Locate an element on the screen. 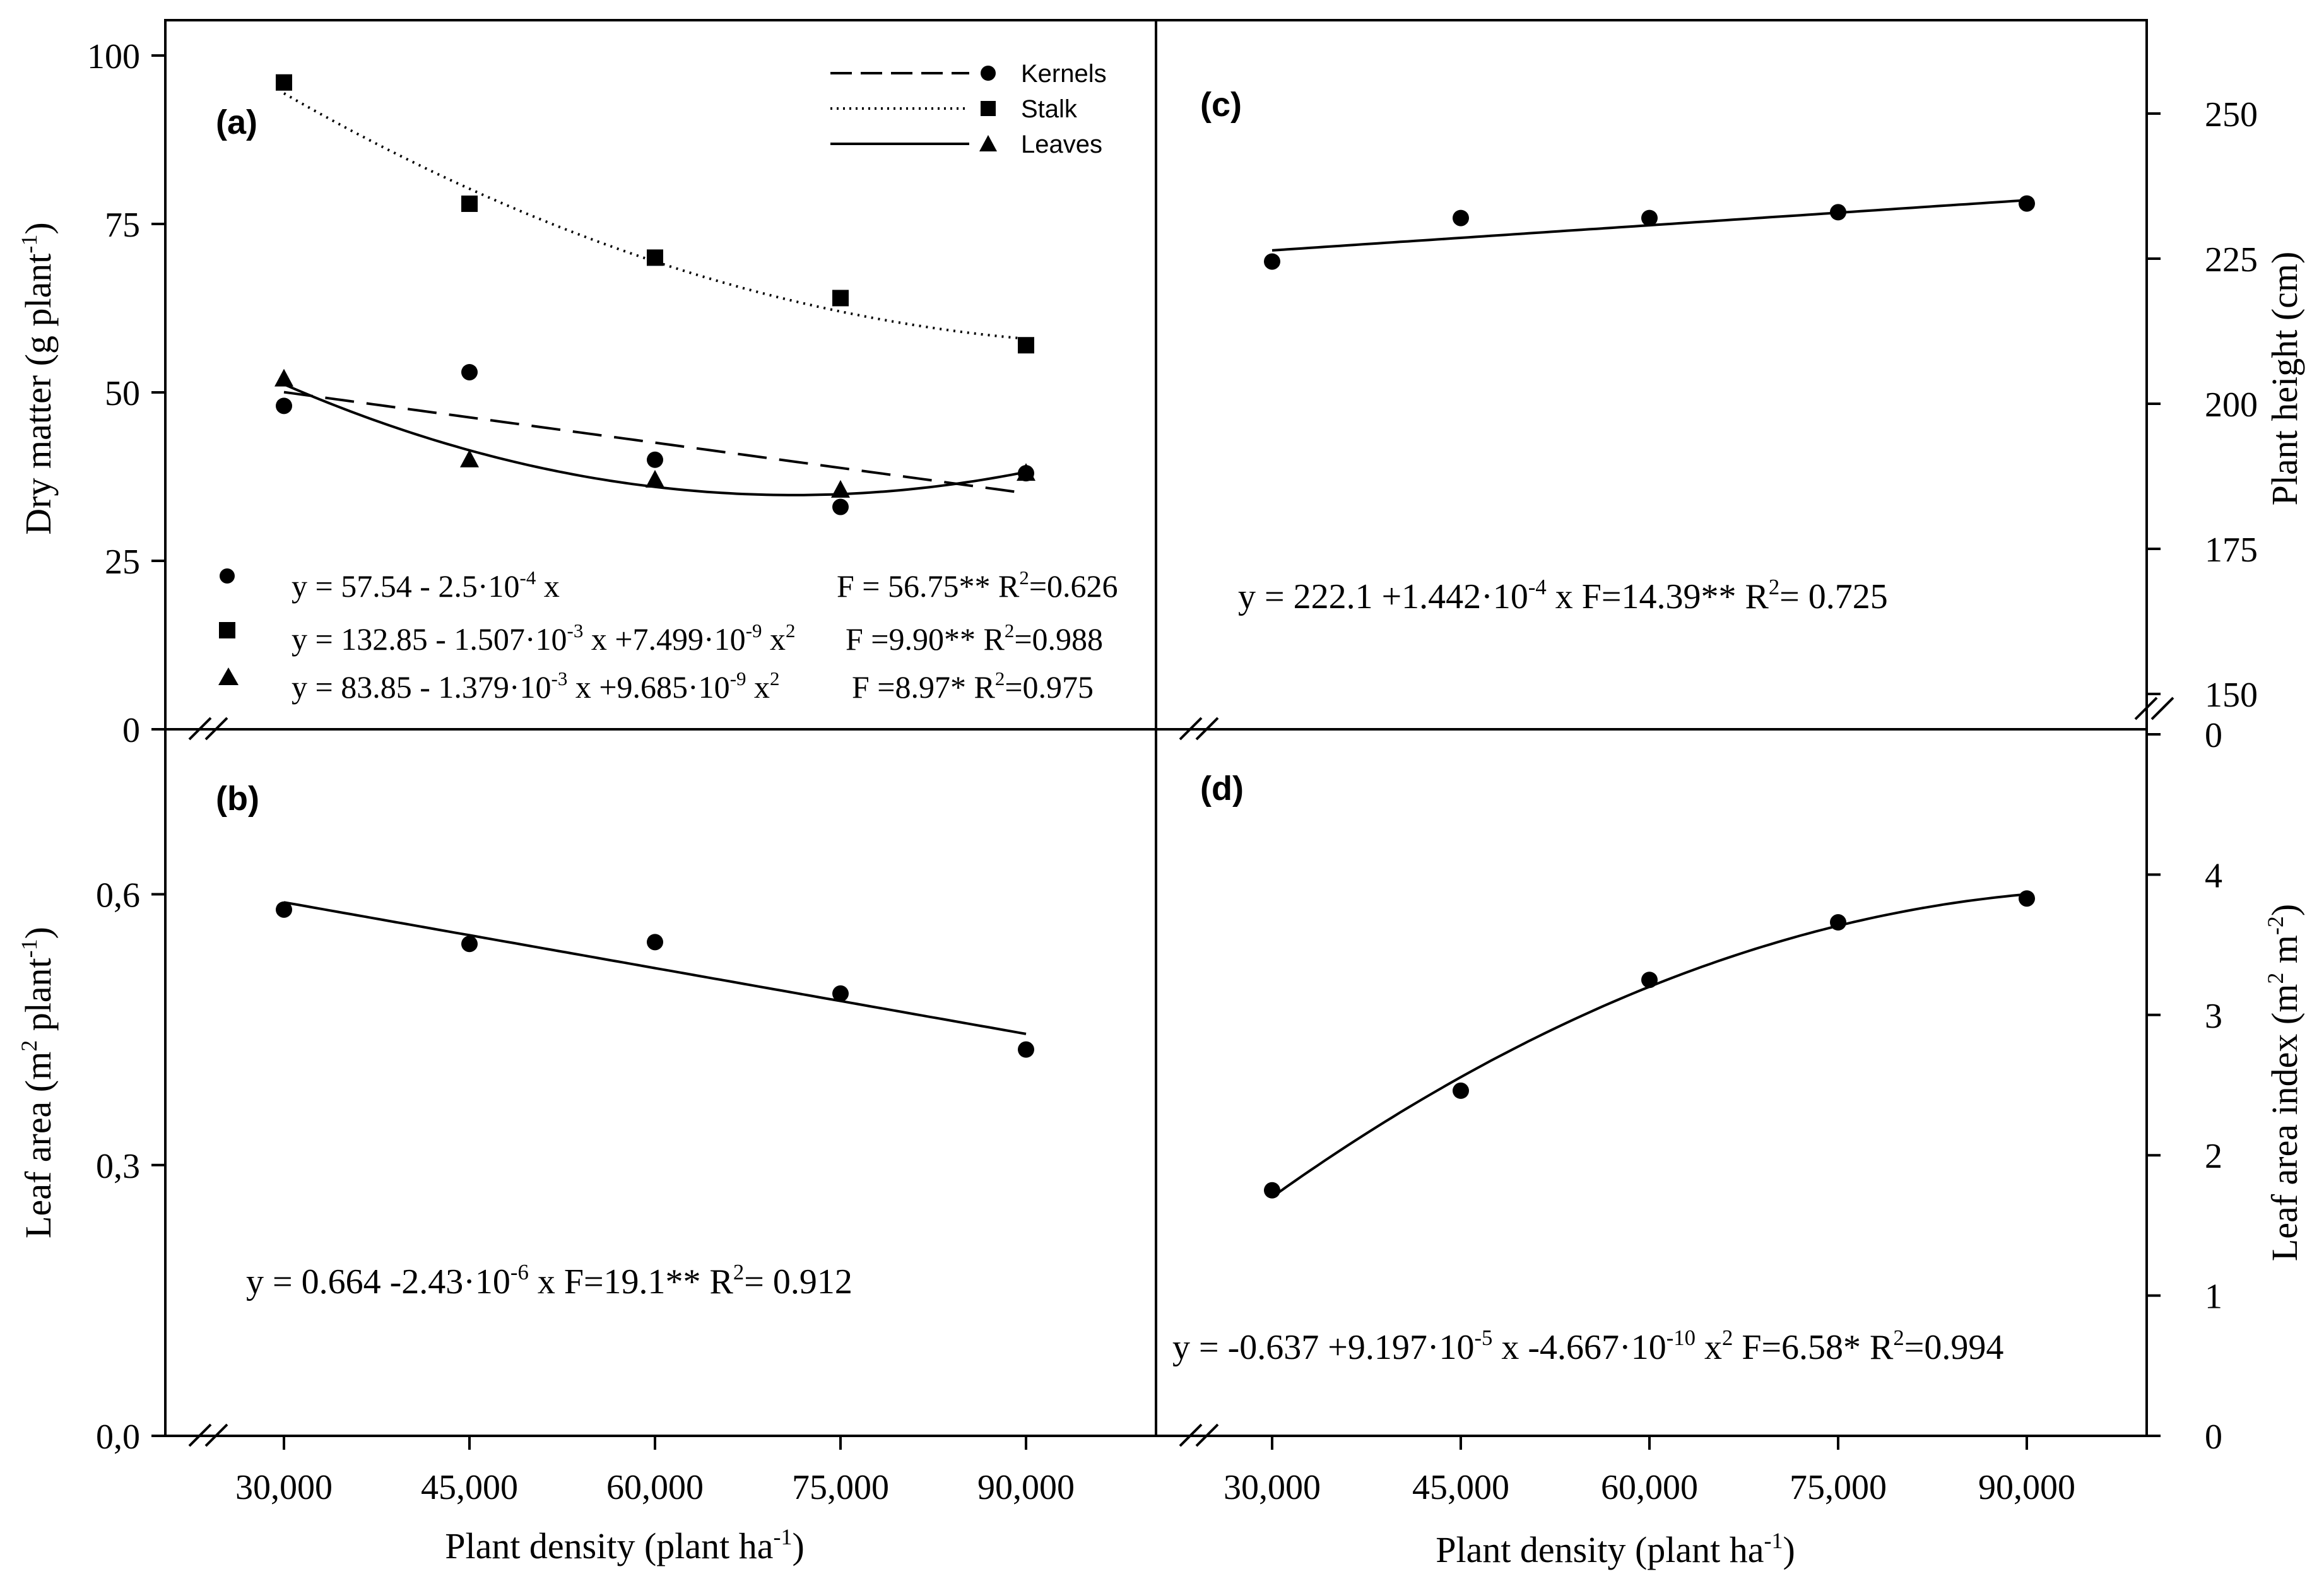 The width and height of the screenshot is (2324, 1586). panel-a-ytick-label-0: 0 is located at coordinates (131, 730).